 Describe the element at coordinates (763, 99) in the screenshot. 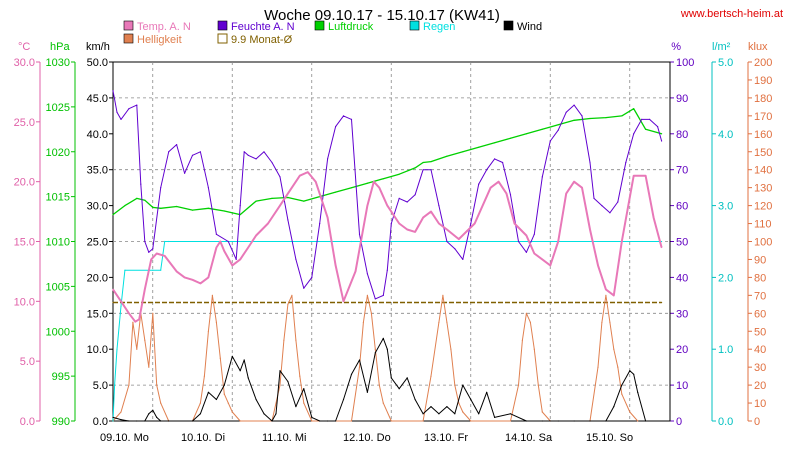

I see `axis-tick-label: 180` at that location.